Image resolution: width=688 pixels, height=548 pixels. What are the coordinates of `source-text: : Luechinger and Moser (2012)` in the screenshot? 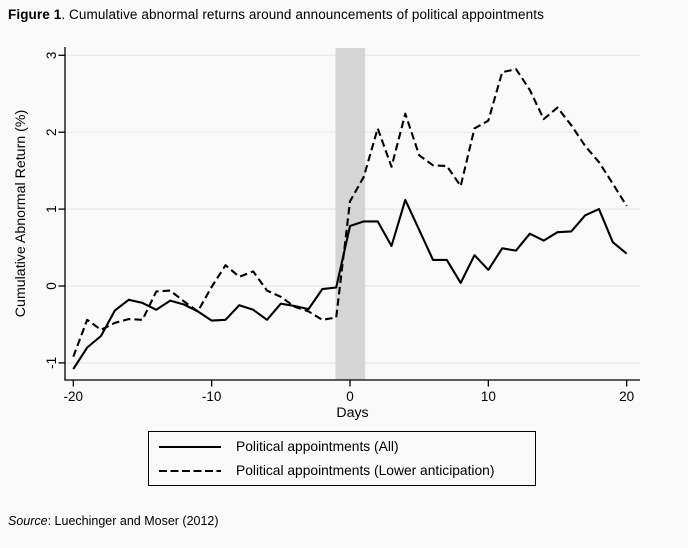 It's located at (133, 521).